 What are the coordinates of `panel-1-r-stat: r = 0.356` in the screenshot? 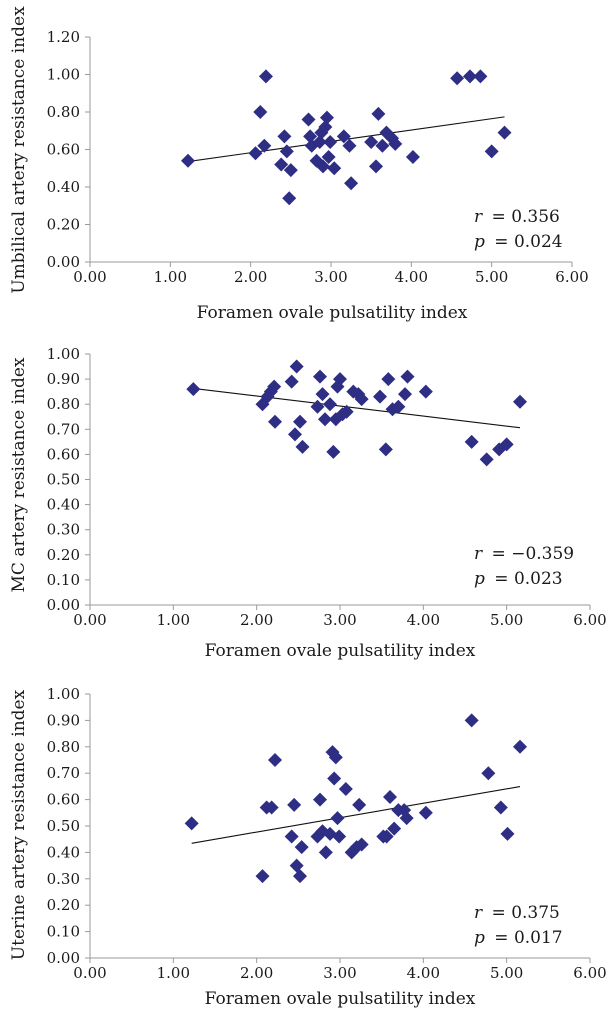 It's located at (517, 217).